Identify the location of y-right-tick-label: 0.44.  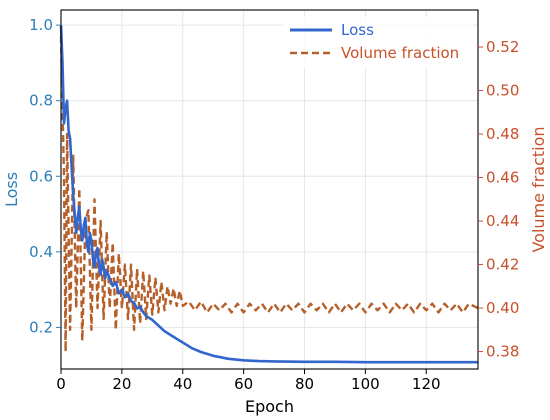
(502, 221).